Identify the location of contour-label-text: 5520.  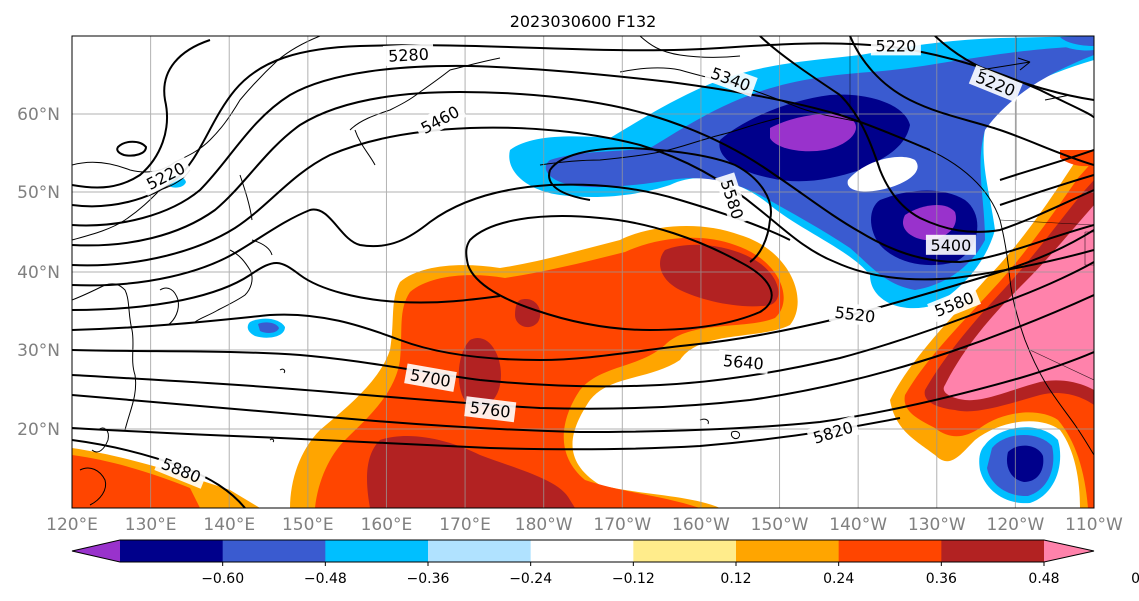
(855, 315).